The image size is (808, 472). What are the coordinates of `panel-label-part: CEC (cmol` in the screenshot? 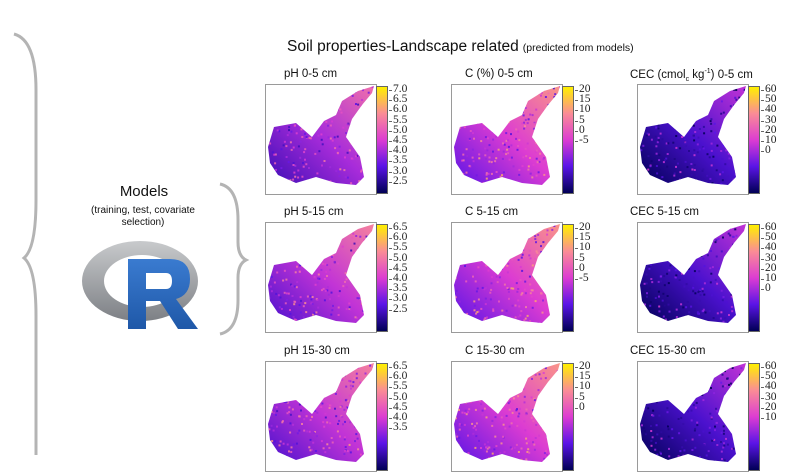 It's located at (658, 74).